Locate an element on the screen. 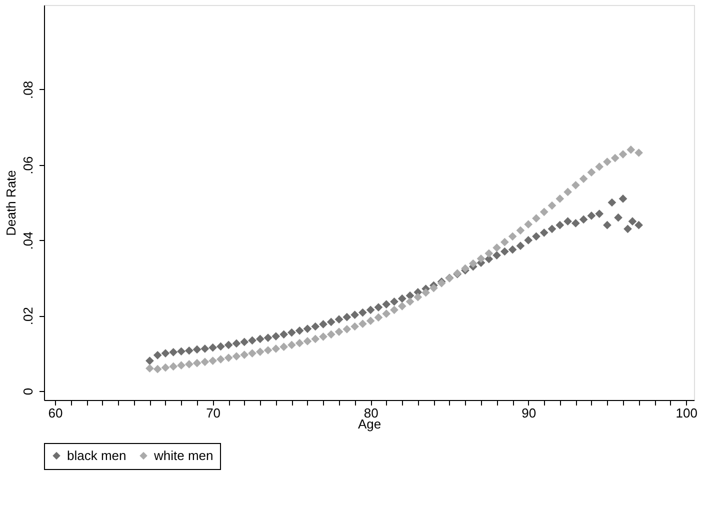 The height and width of the screenshot is (508, 728). y-tick-label: .06 is located at coordinates (28, 165).